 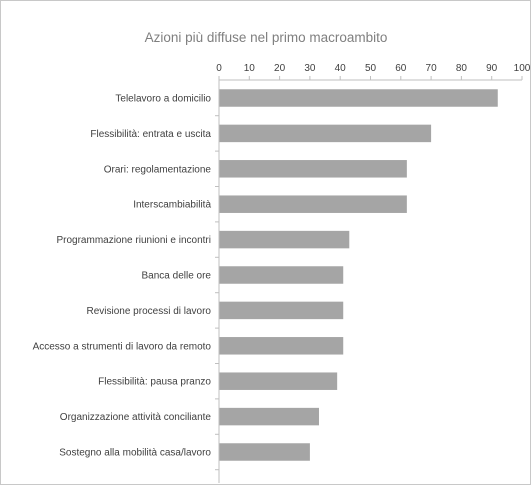 What do you see at coordinates (462, 68) in the screenshot?
I see `x-tick-label: 80` at bounding box center [462, 68].